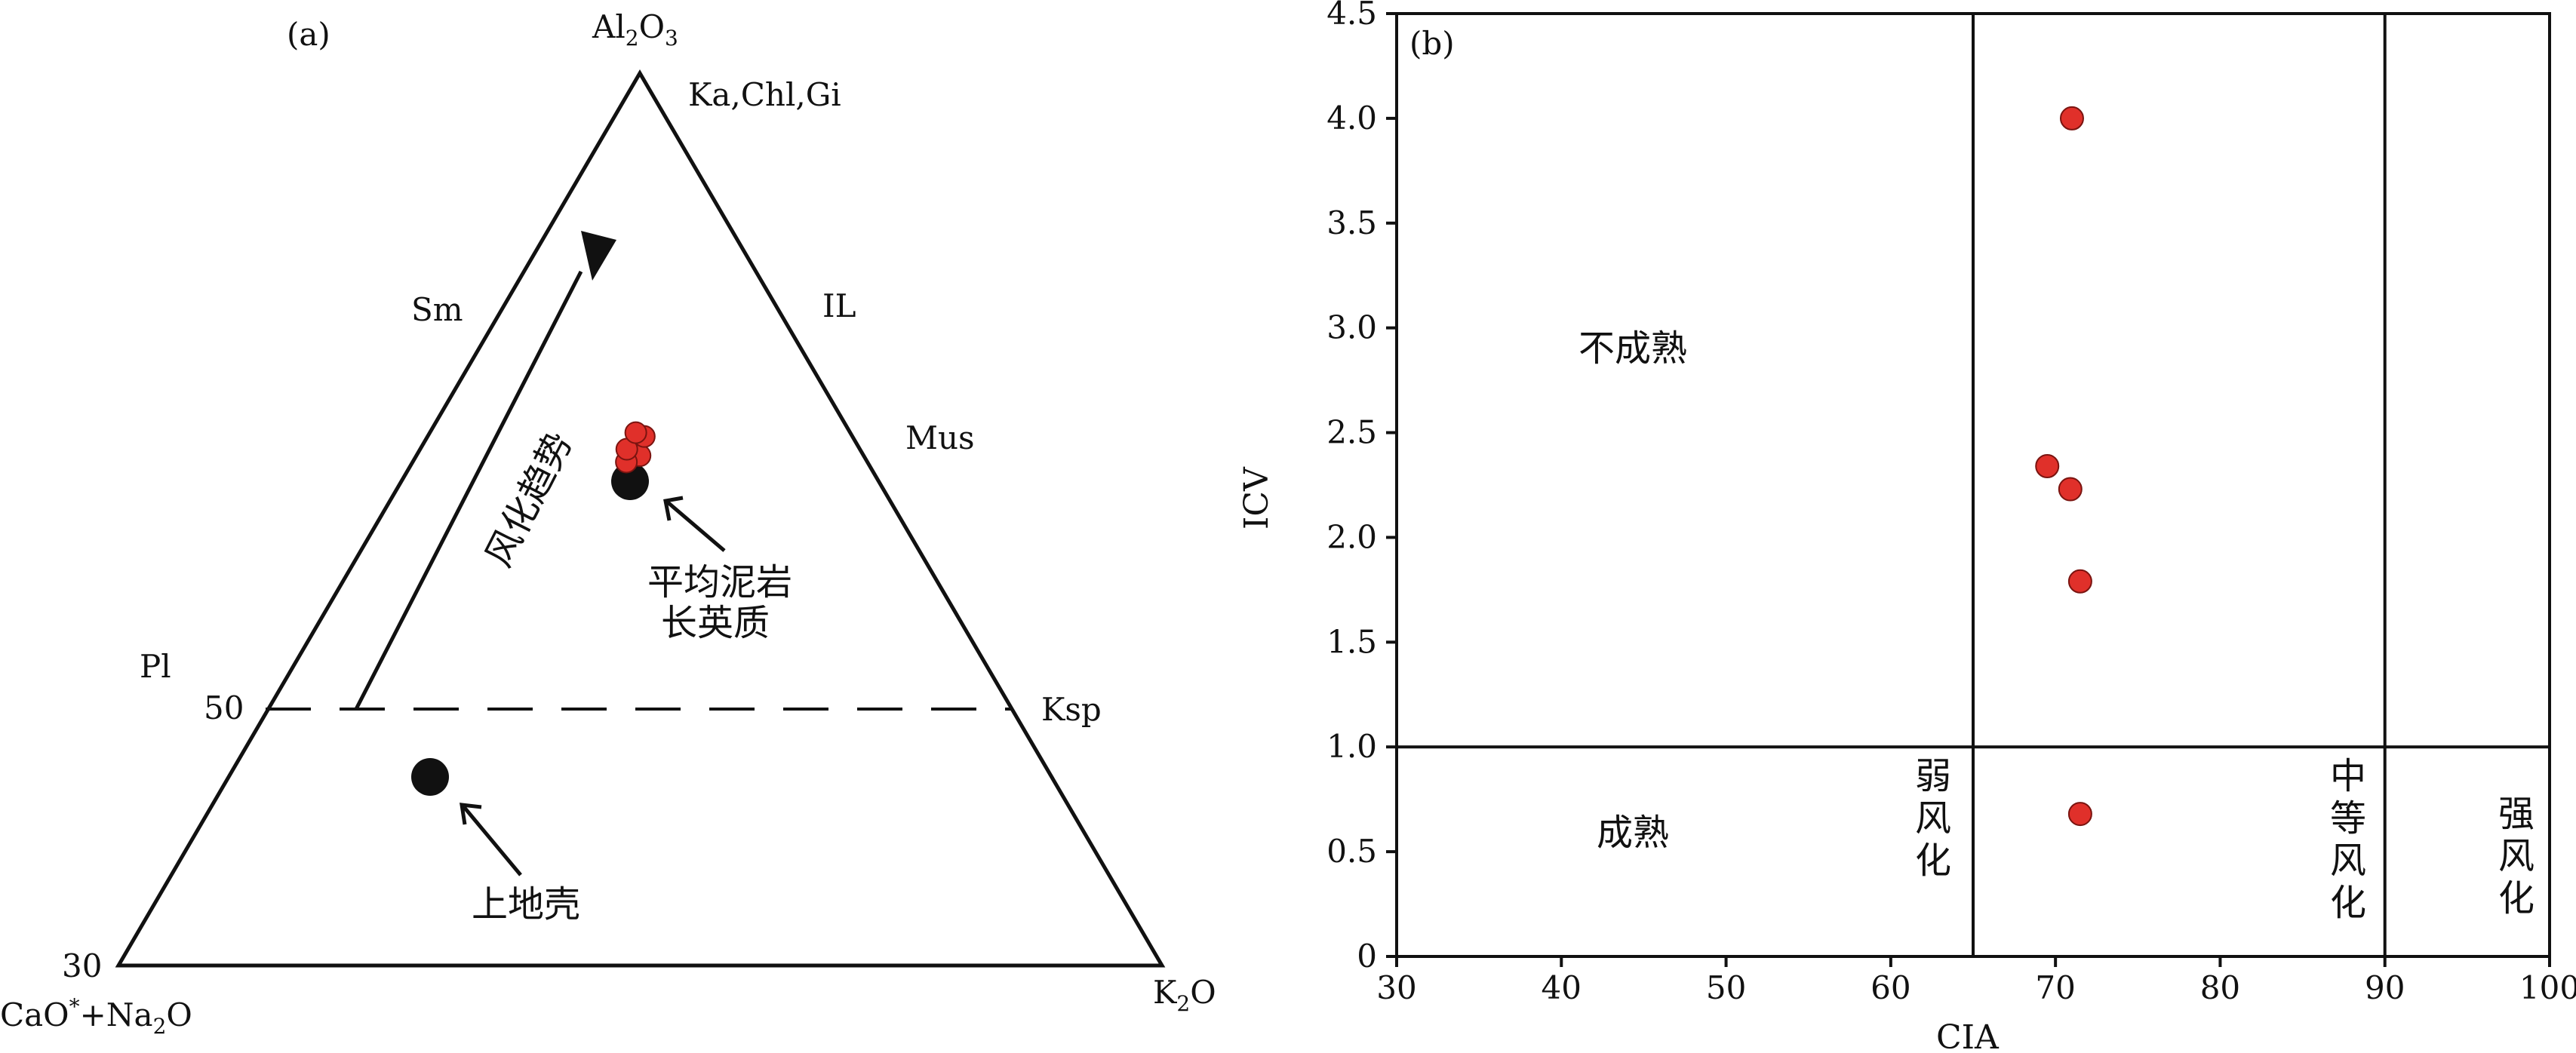 The height and width of the screenshot is (1053, 2576). What do you see at coordinates (82, 965) in the screenshot?
I see `tick-label-30: 30` at bounding box center [82, 965].